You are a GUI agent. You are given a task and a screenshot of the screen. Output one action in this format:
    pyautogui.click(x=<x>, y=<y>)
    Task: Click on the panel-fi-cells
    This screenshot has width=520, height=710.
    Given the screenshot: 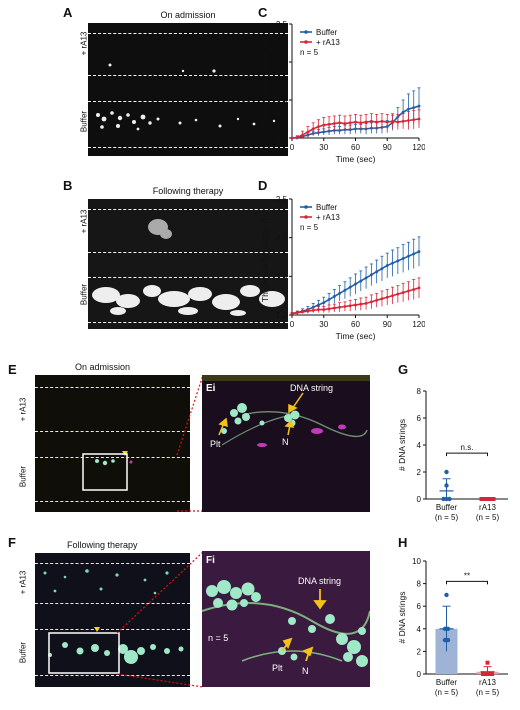 What is the action you would take?
    pyautogui.click(x=286, y=623)
    